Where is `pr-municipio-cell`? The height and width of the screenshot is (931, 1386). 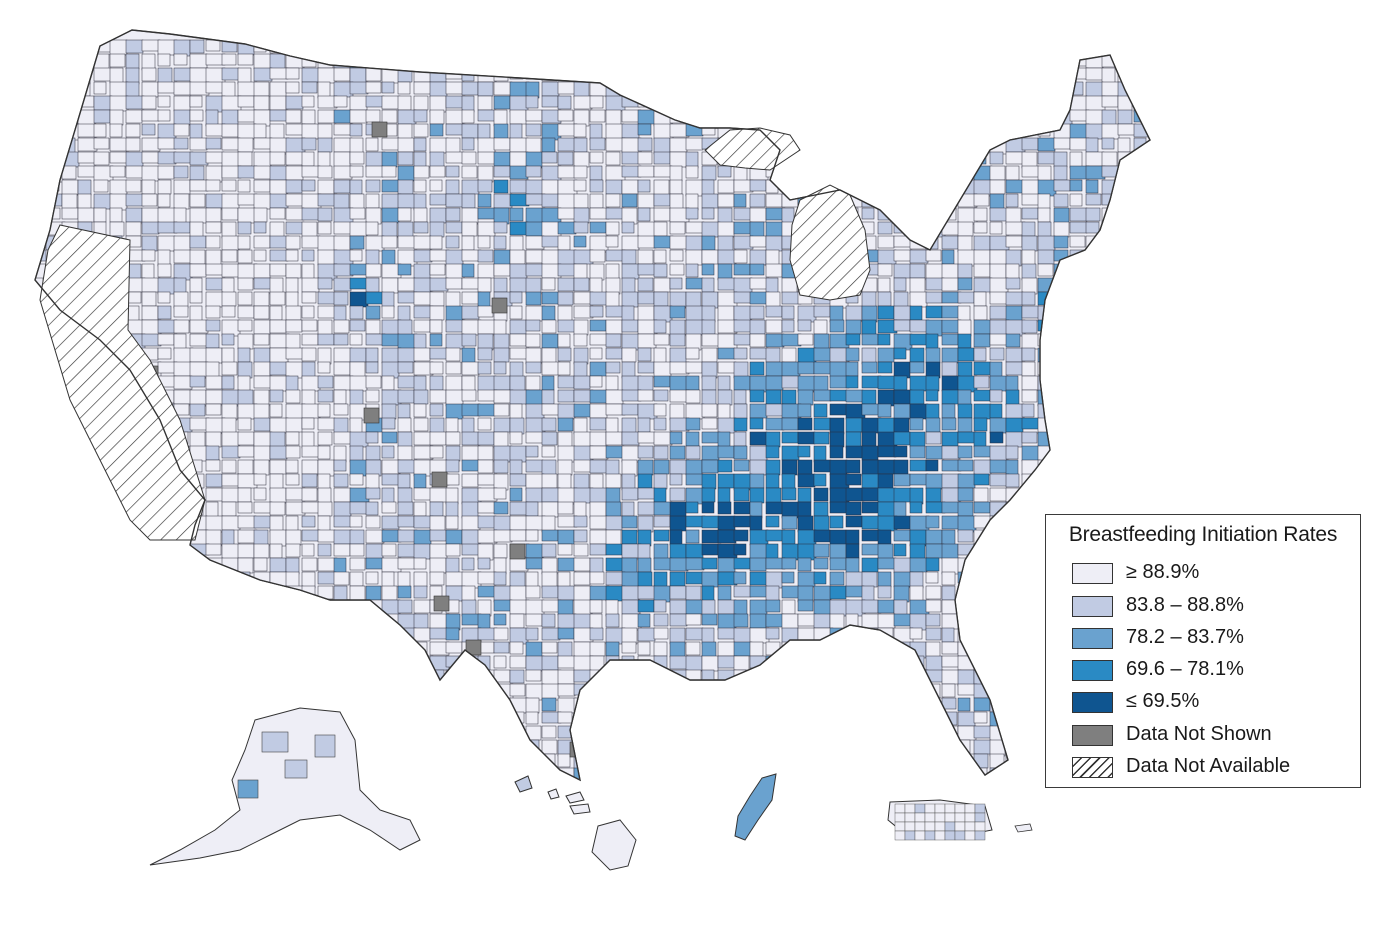 pr-municipio-cell is located at coordinates (950, 826).